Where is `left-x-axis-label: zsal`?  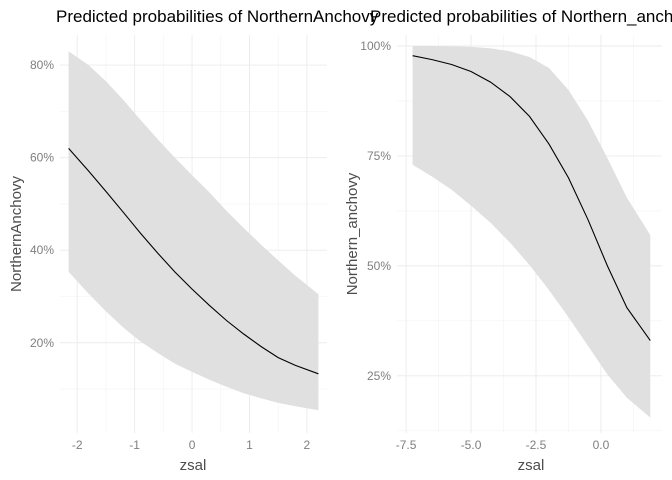
left-x-axis-label: zsal is located at coordinates (193, 465).